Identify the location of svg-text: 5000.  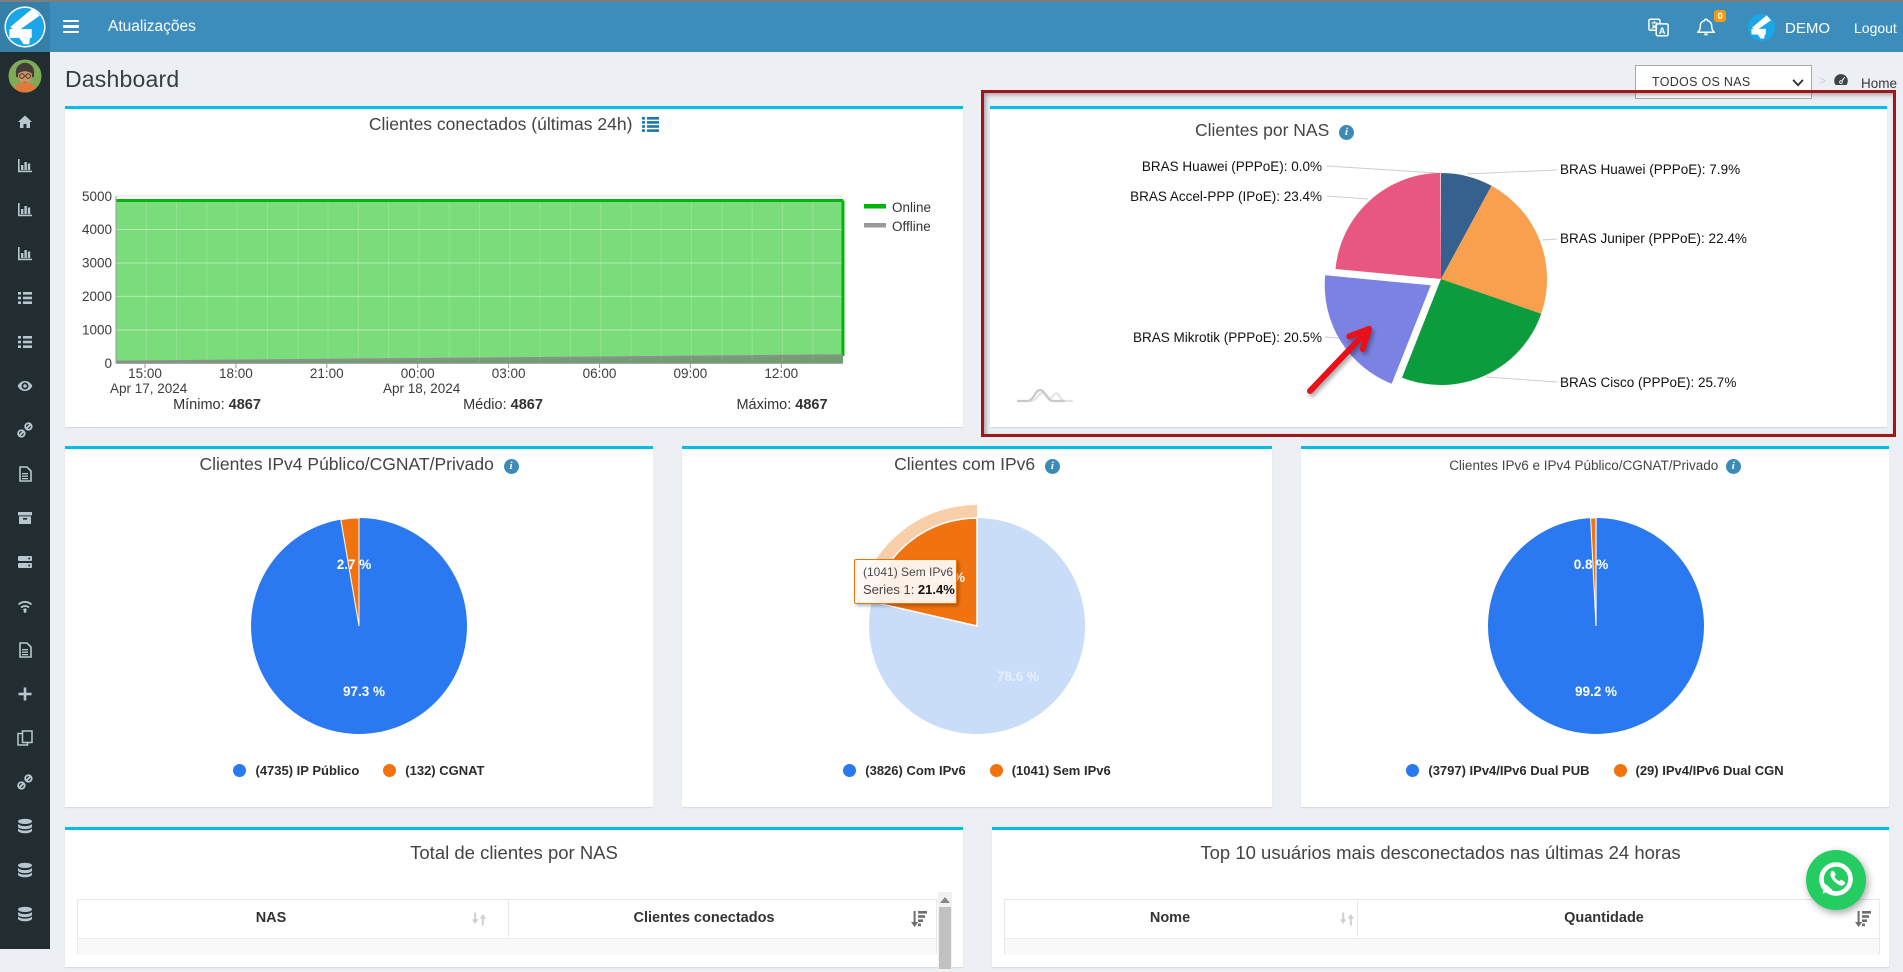
(97, 196).